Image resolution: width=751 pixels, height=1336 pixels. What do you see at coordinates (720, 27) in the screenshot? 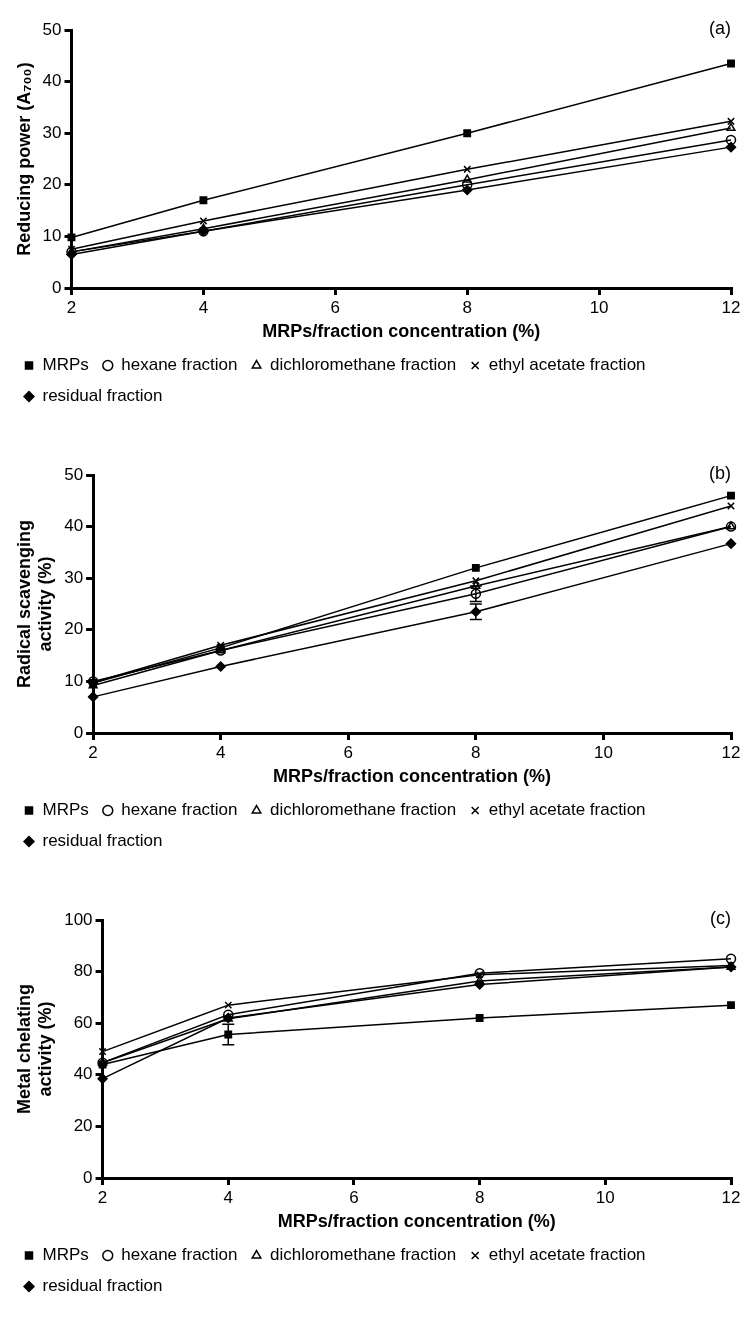
I see `annotation: (a)` at bounding box center [720, 27].